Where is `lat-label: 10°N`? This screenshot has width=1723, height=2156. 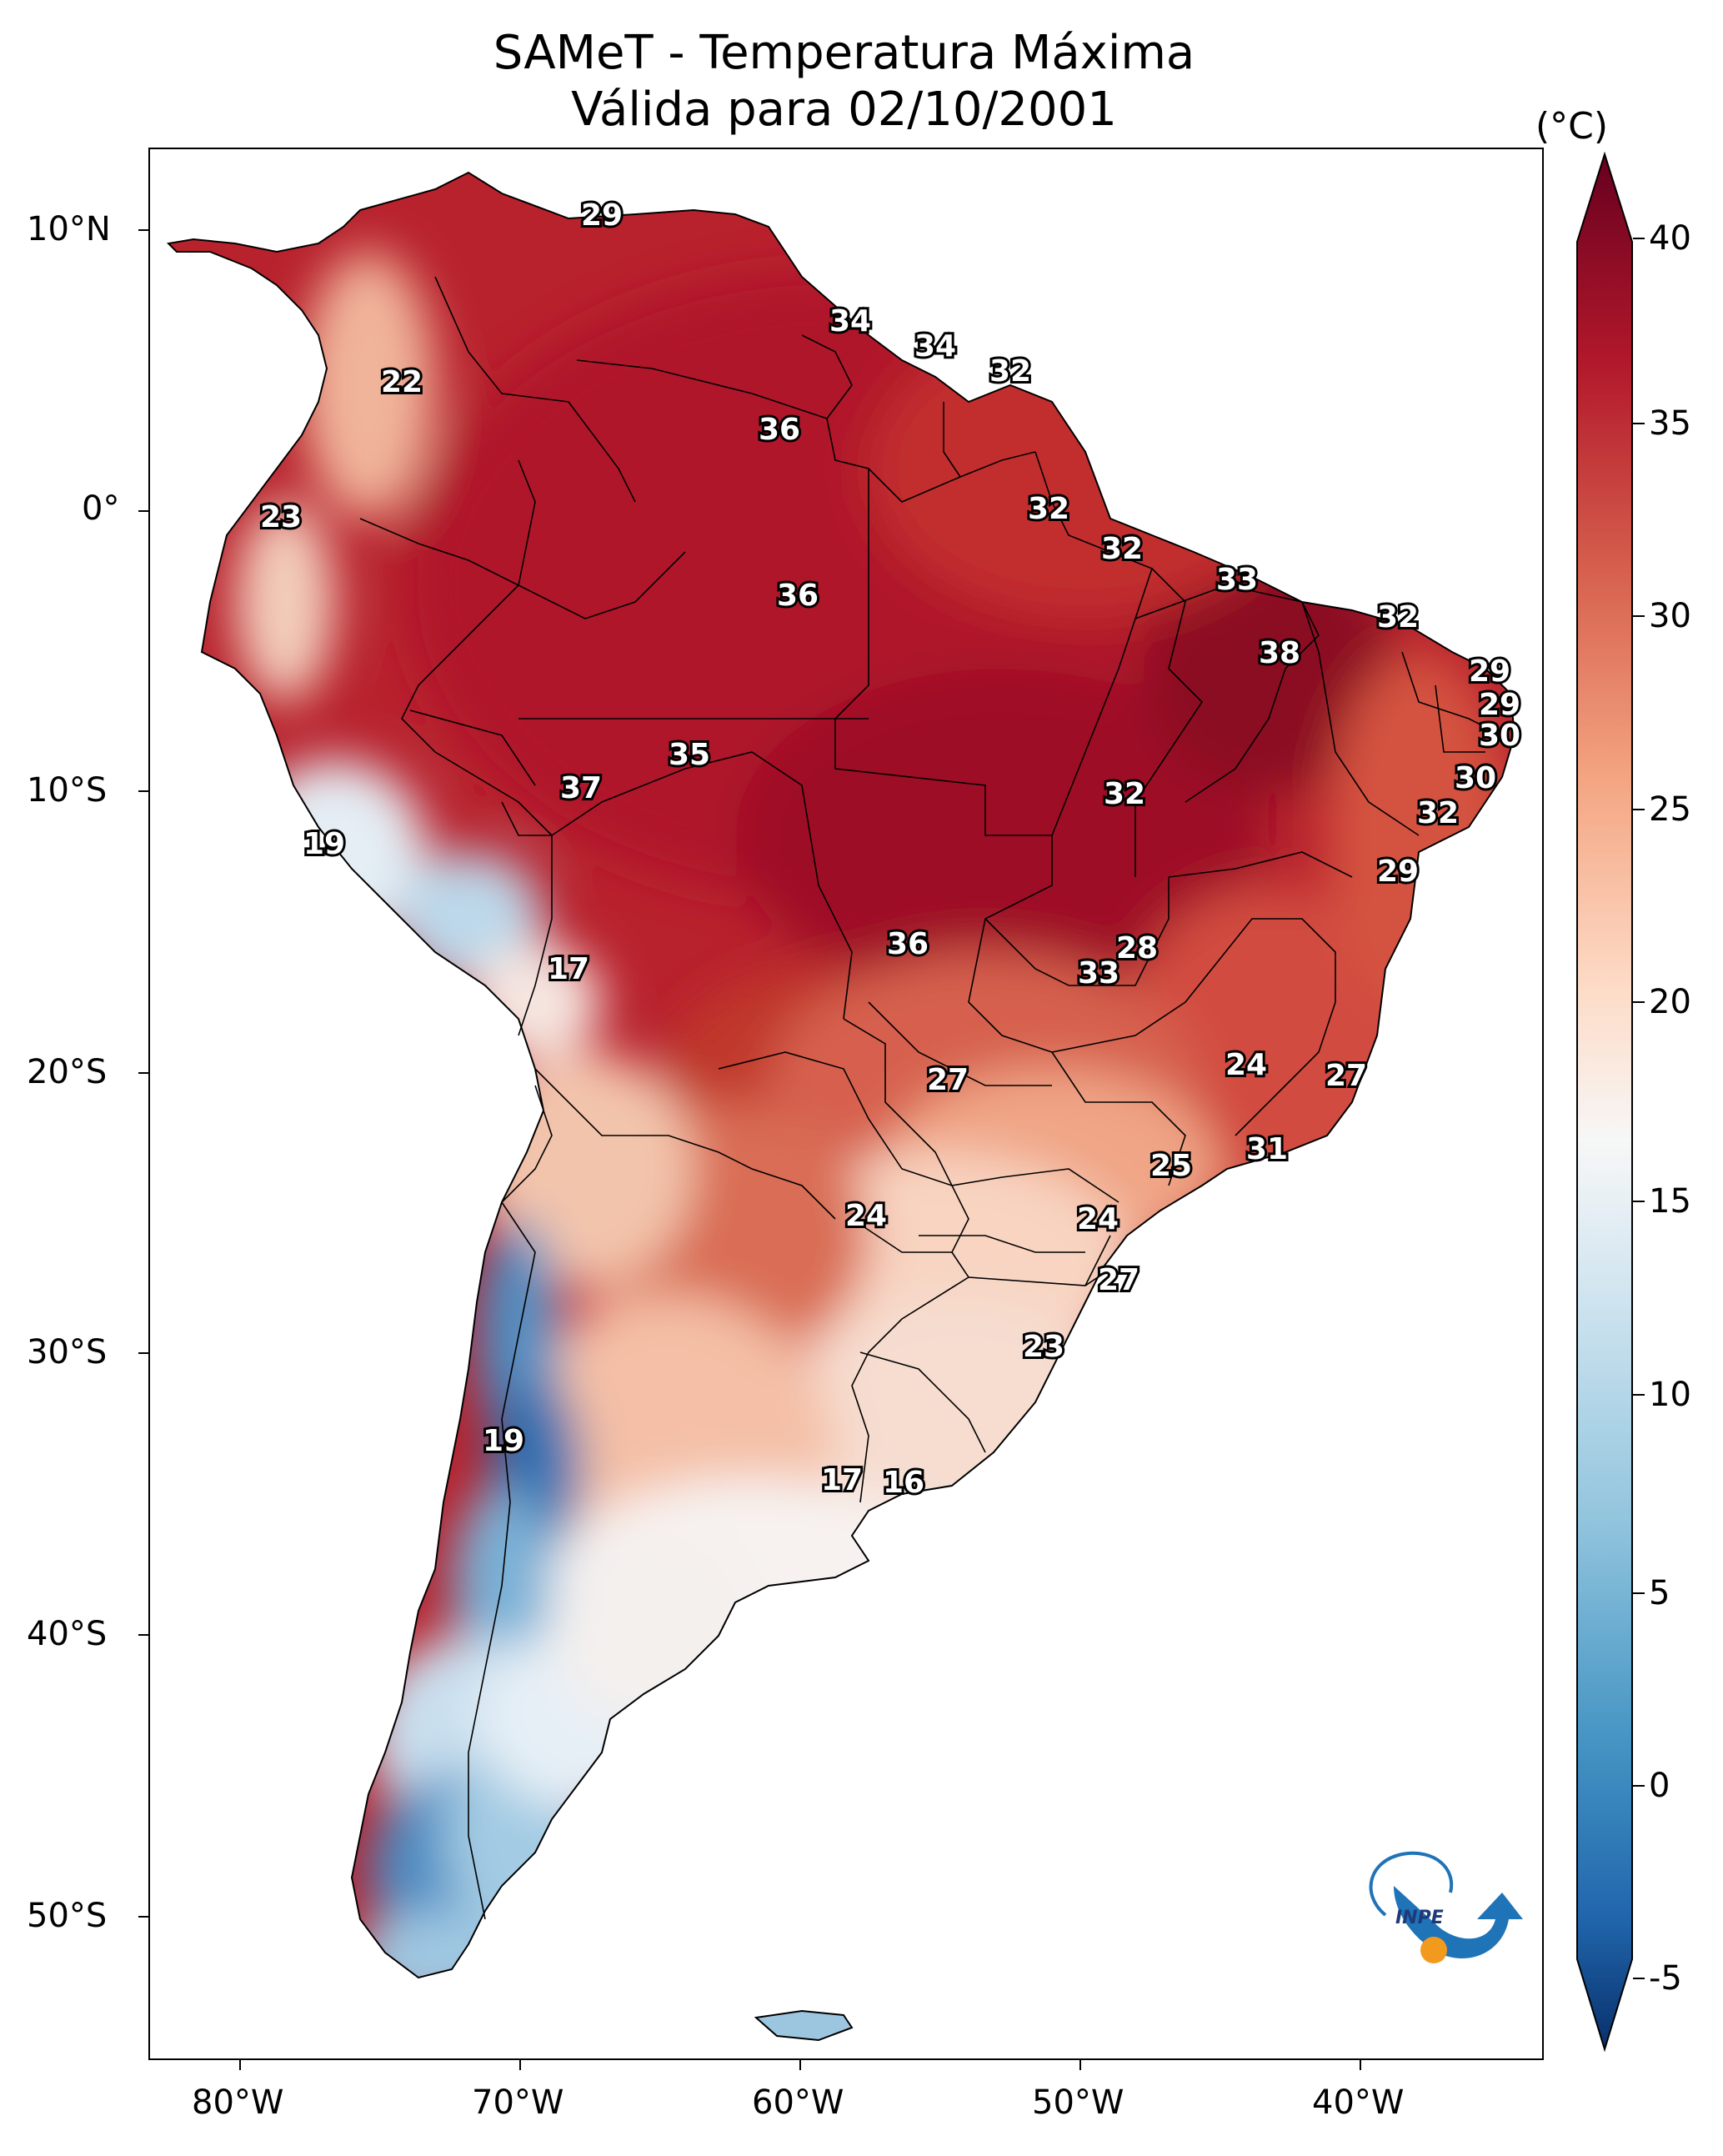 lat-label: 10°N is located at coordinates (69, 229).